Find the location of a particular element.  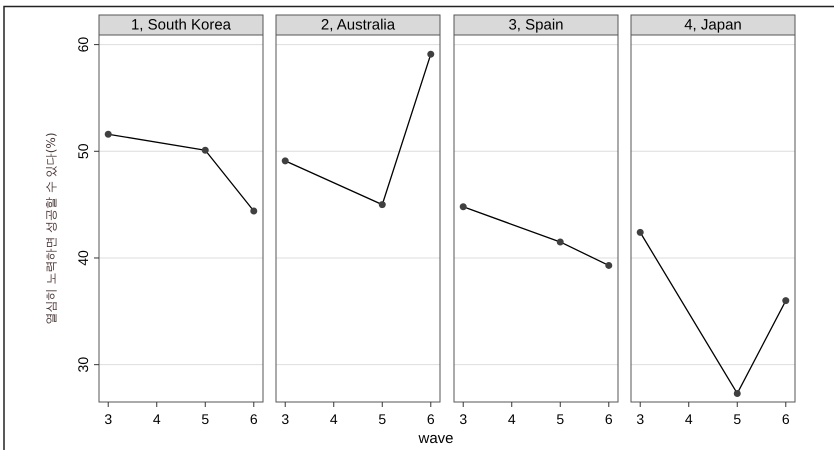

chart-title: 4, Japan is located at coordinates (713, 25).